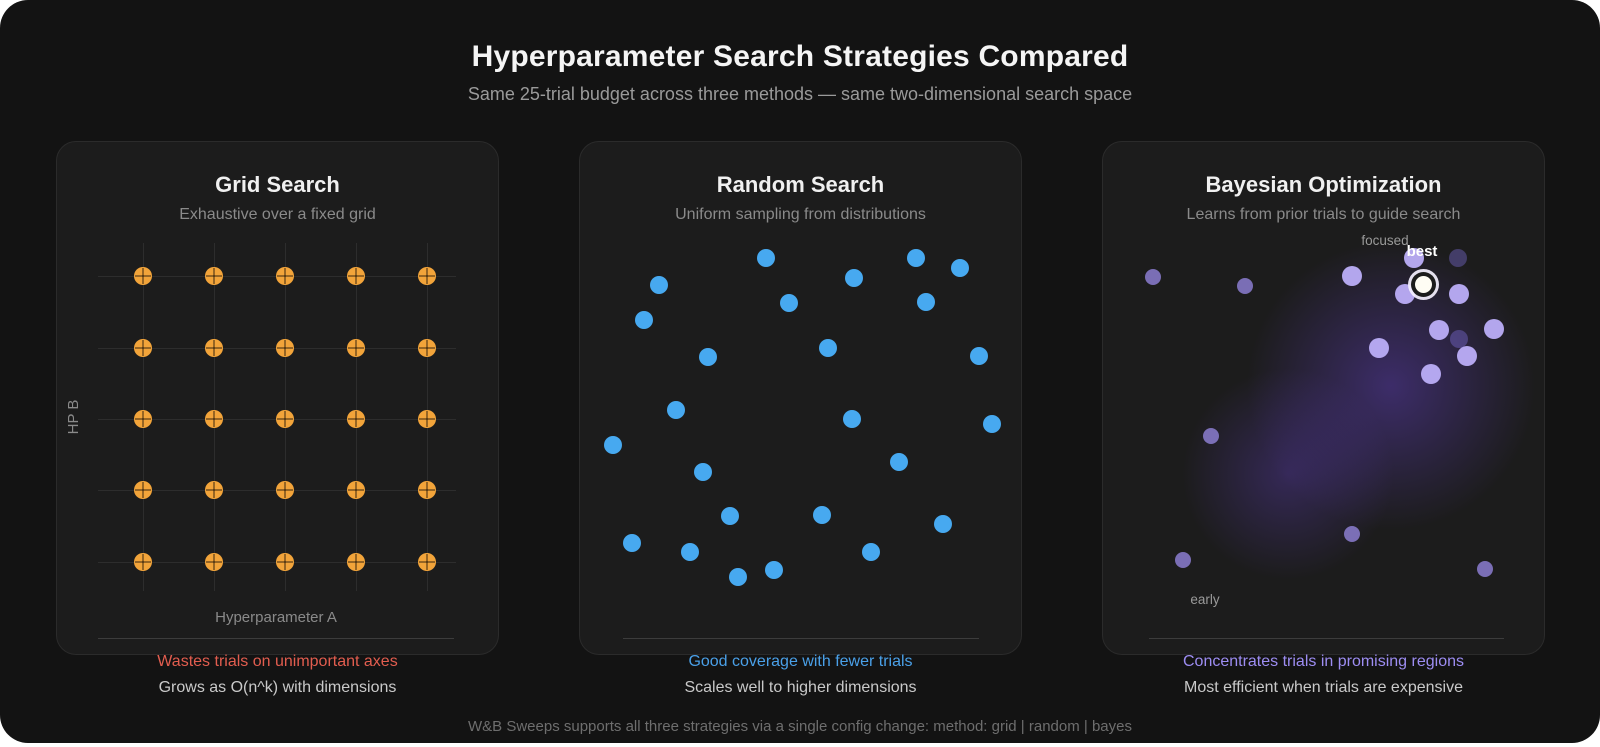 Image resolution: width=1600 pixels, height=747 pixels. Describe the element at coordinates (1423, 284) in the screenshot. I see `best-trial-dot` at that location.